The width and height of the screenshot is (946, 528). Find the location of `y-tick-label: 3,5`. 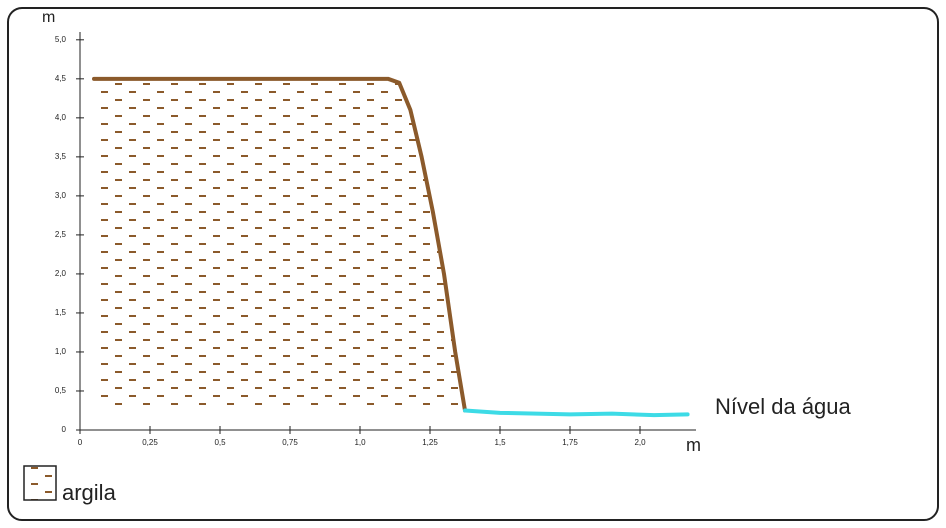

y-tick-label: 3,5 is located at coordinates (61, 156).